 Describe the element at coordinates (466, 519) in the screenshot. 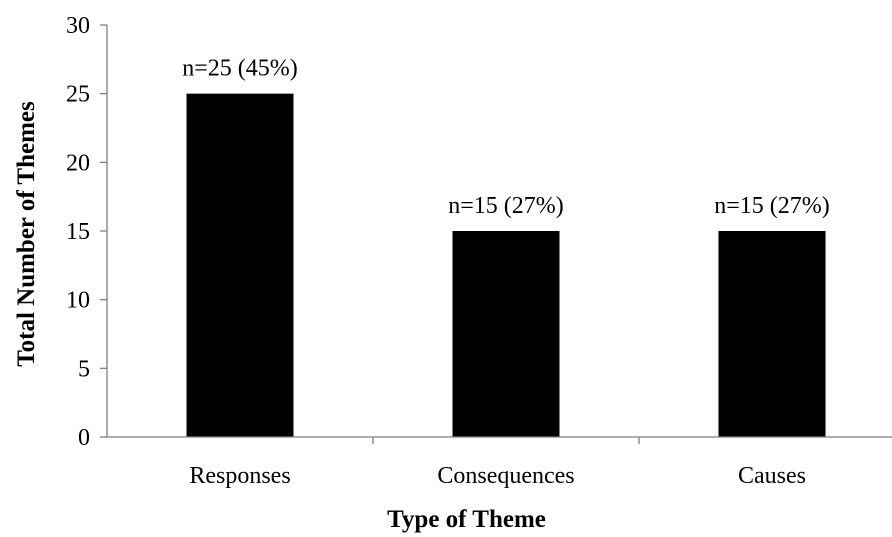

I see `x-axis-title: Type of Theme` at that location.